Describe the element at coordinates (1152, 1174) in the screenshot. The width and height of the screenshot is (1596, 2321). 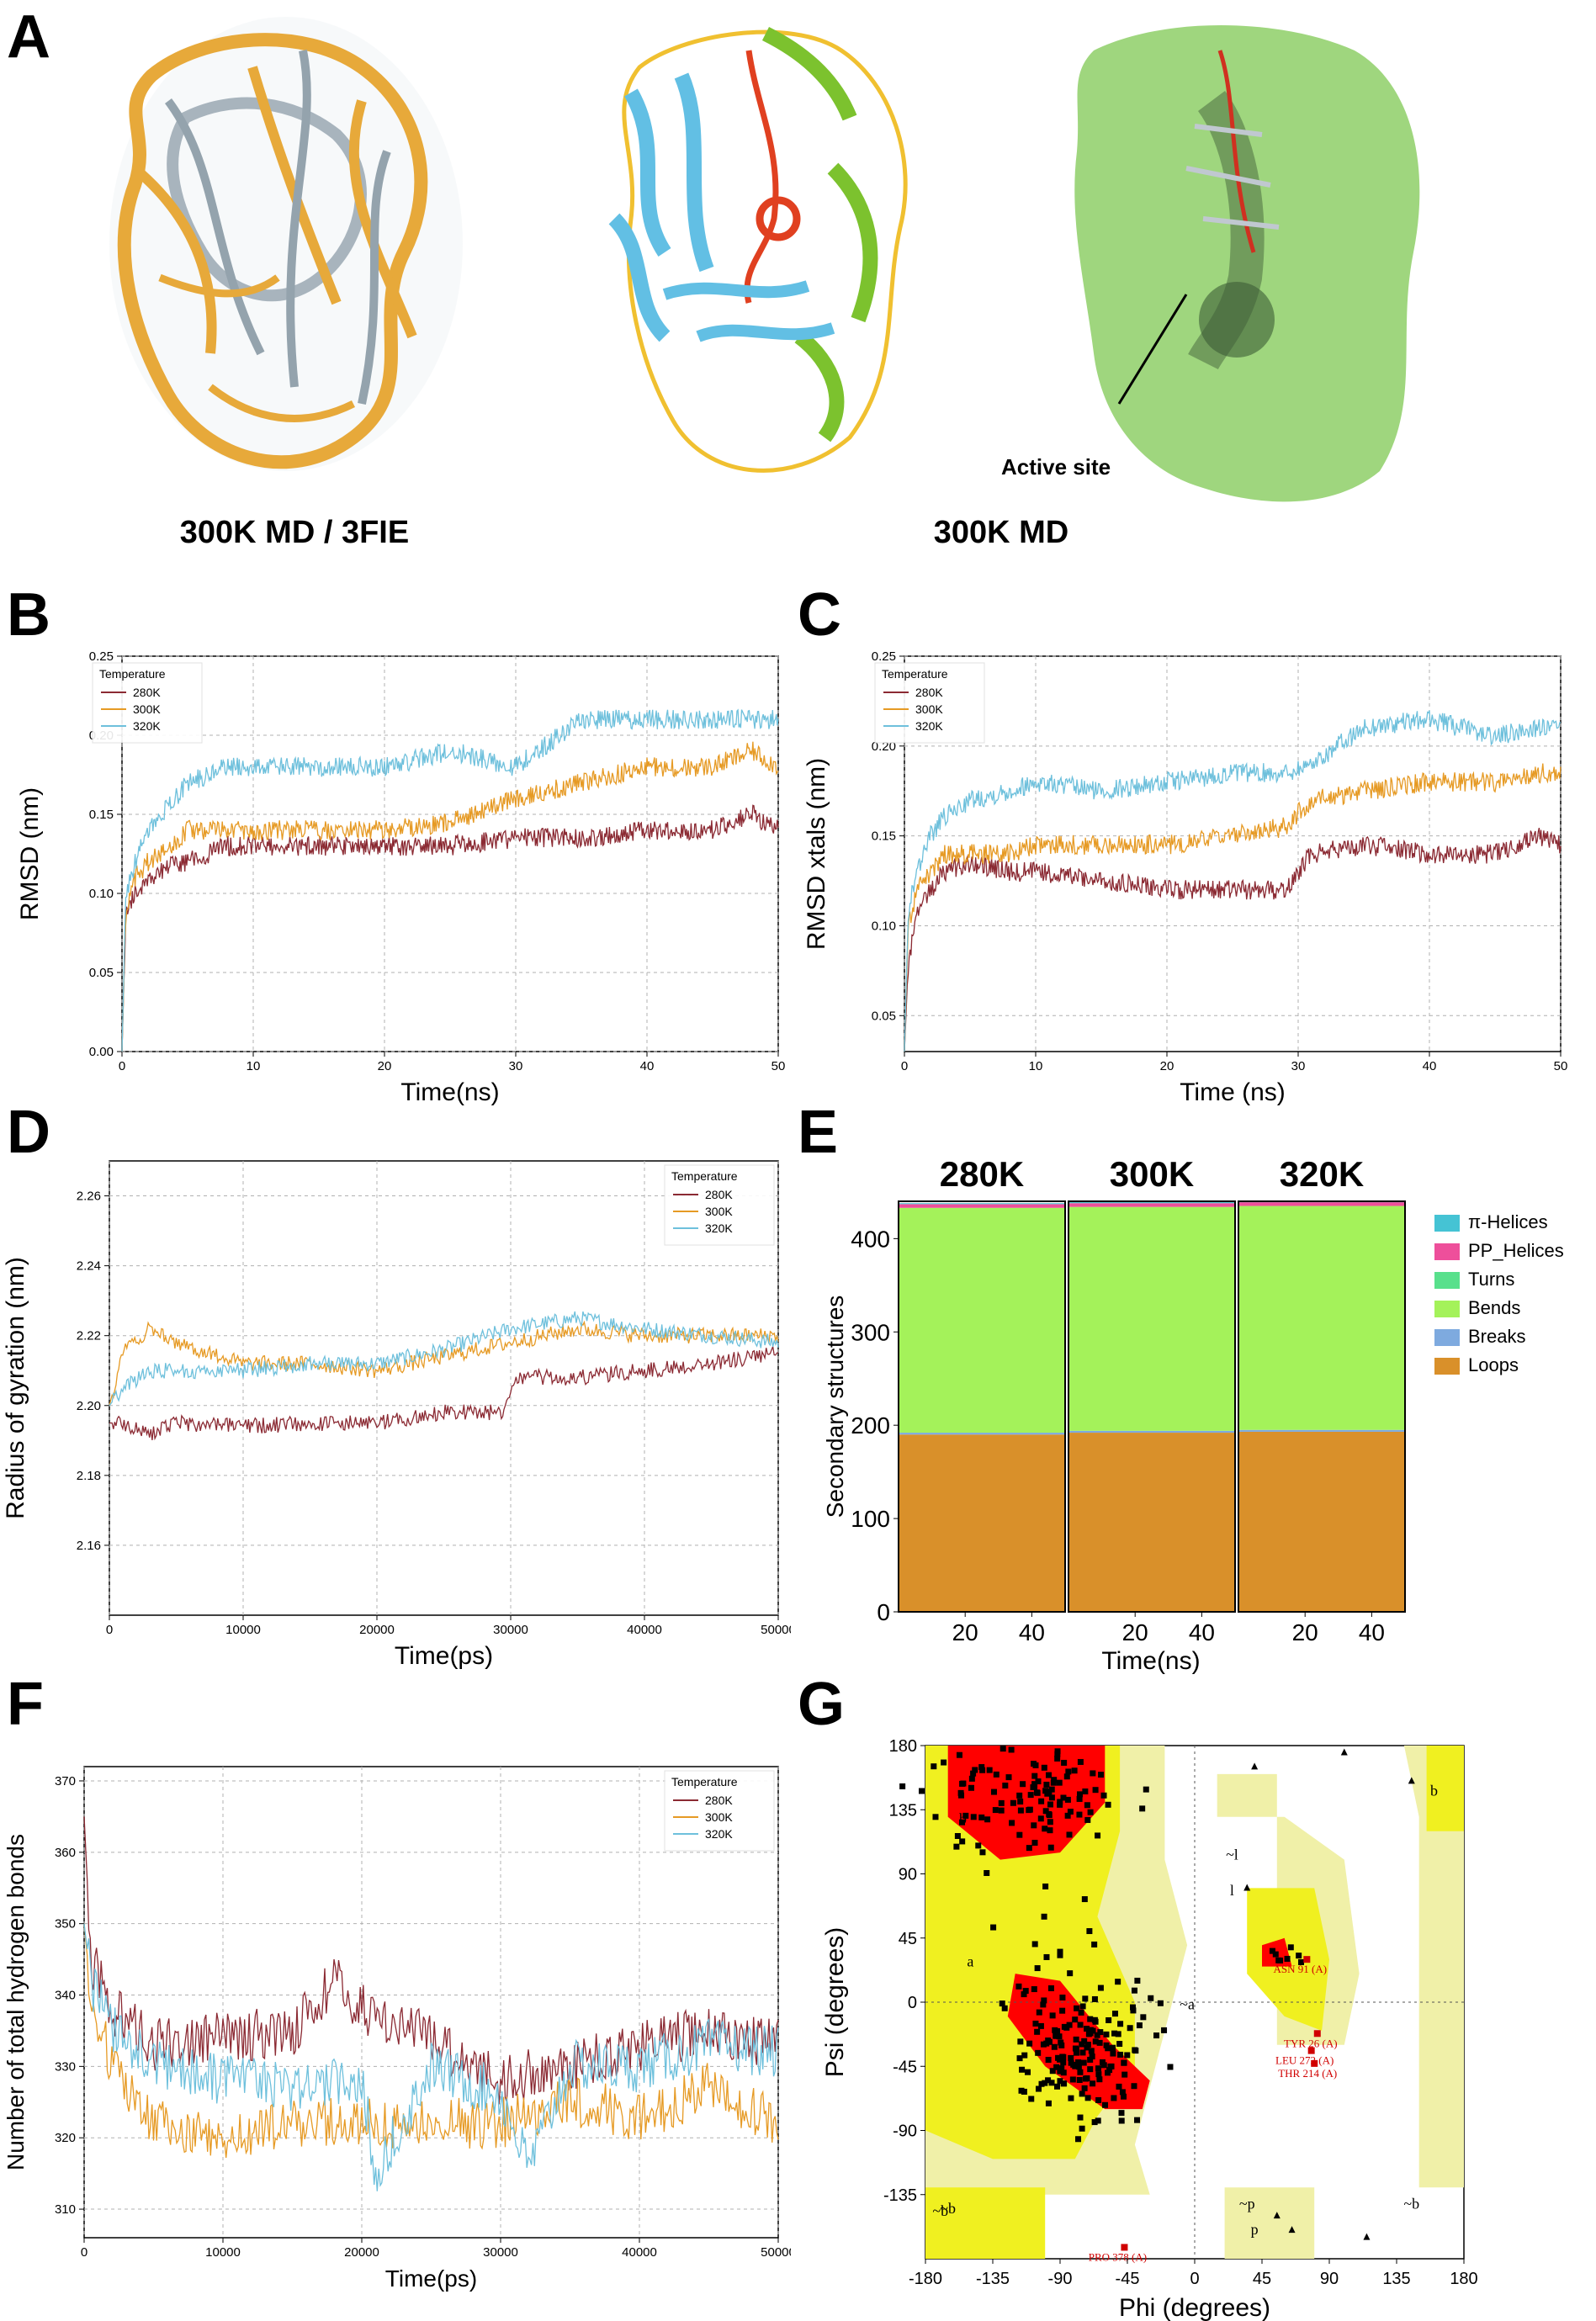
I see `facet-title-300K: 300K` at that location.